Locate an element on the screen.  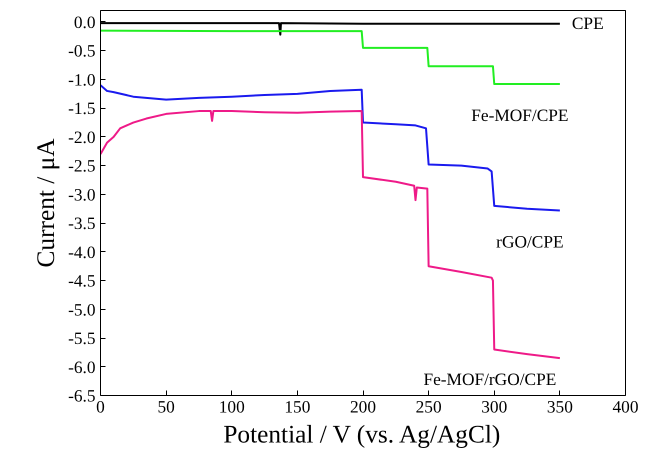
x-tick-label: 100 is located at coordinates (231, 407).